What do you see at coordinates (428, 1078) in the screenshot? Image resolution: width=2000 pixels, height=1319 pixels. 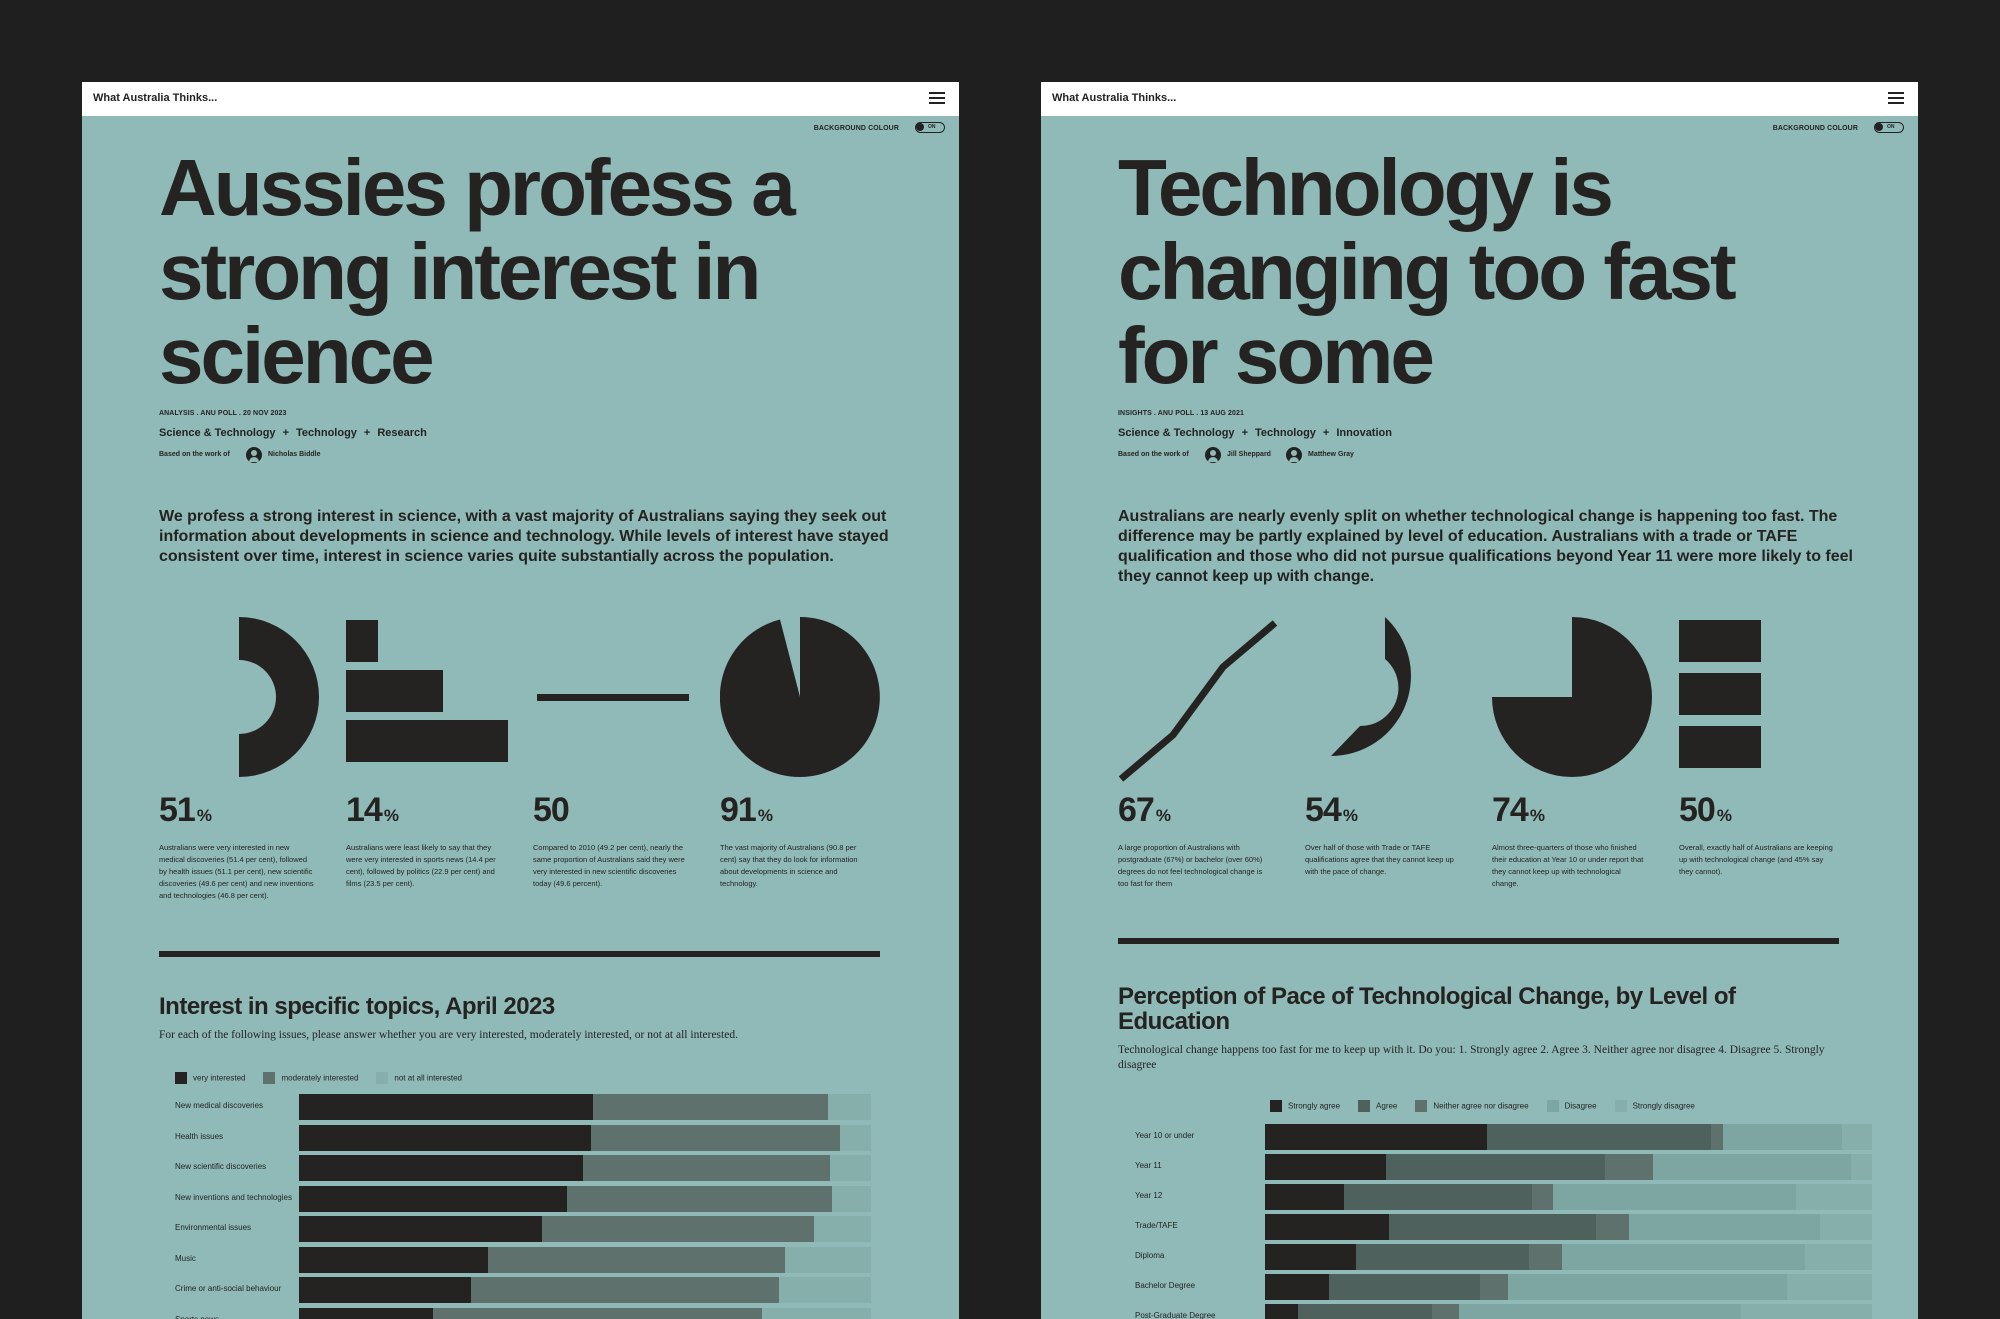 I see `legend-label: not at all interested` at bounding box center [428, 1078].